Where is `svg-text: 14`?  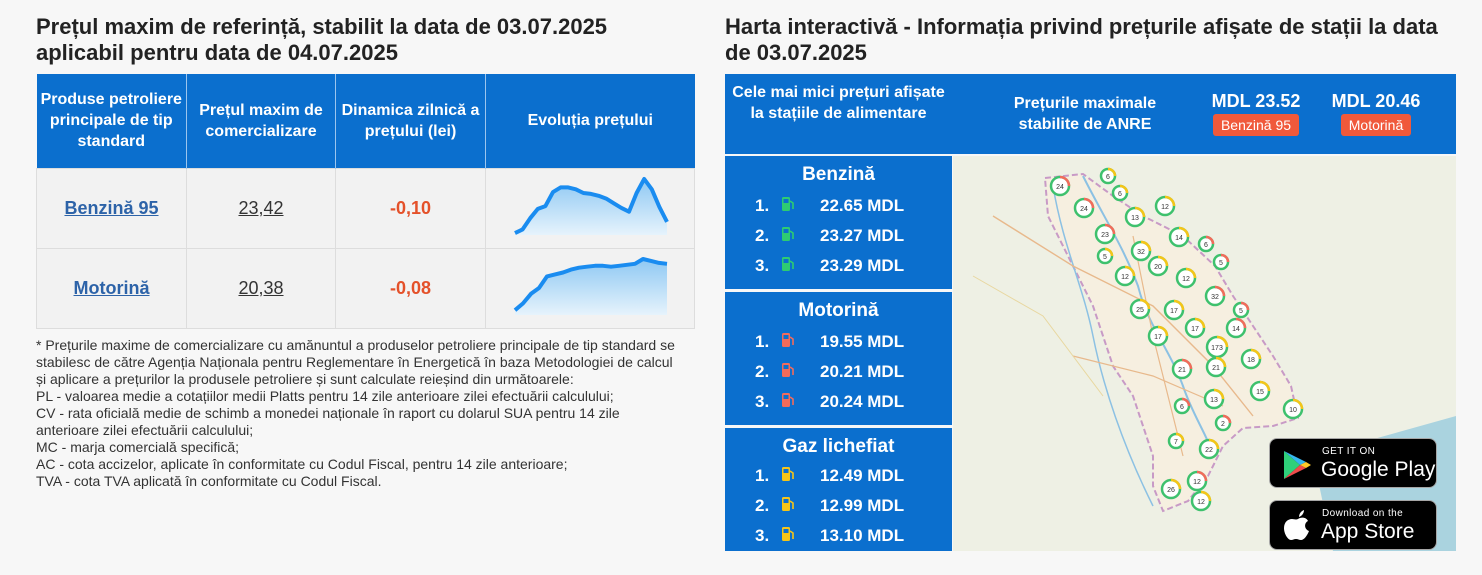
svg-text: 14 is located at coordinates (1179, 238).